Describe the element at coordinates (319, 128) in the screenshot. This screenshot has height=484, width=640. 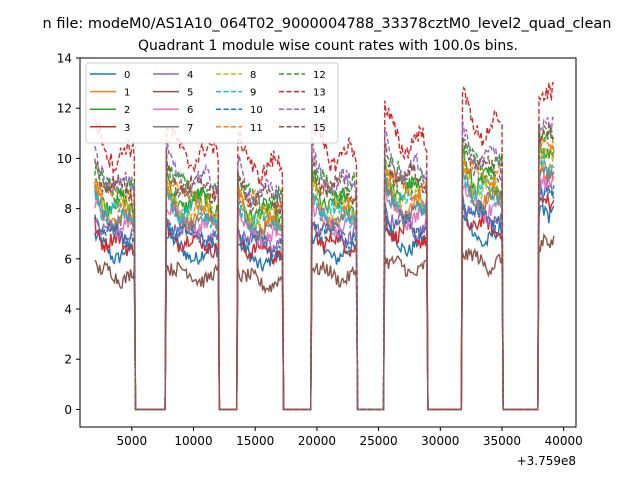
I see `legend-label-15: 15` at that location.